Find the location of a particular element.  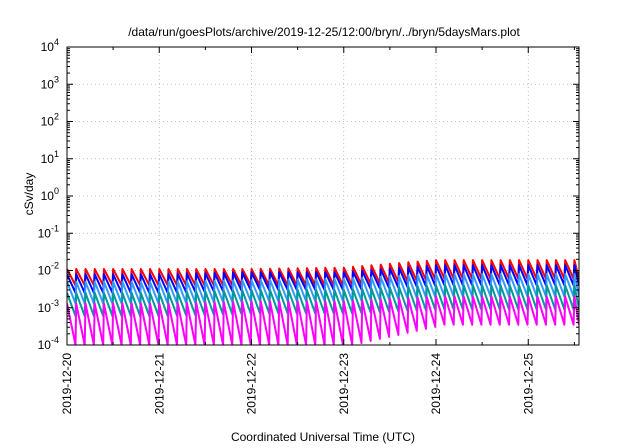

y-tick-label: 10⁰ is located at coordinates (50, 194).